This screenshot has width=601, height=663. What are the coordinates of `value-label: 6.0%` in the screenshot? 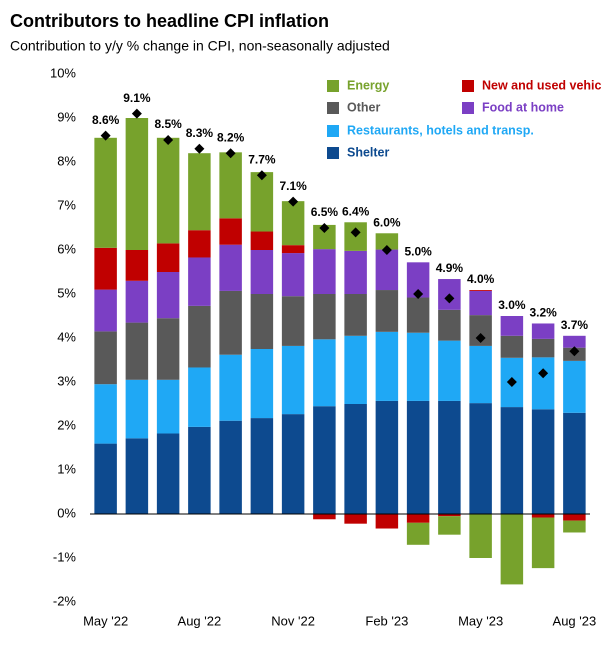 It's located at (387, 222).